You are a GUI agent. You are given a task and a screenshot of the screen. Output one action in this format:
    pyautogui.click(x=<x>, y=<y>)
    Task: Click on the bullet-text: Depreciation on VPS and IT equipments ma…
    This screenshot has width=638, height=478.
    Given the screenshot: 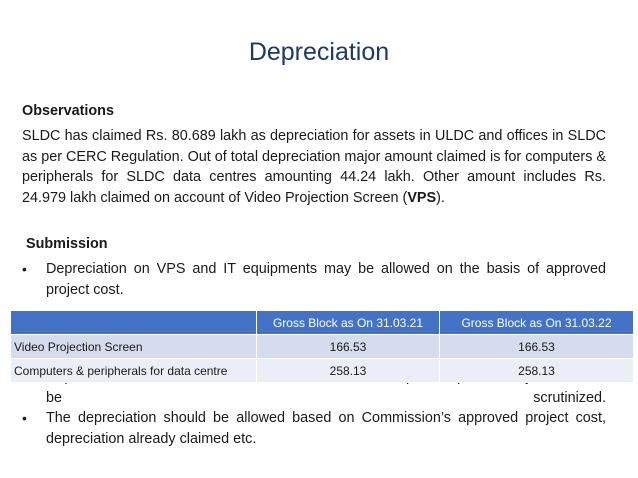 What is the action you would take?
    pyautogui.click(x=326, y=279)
    